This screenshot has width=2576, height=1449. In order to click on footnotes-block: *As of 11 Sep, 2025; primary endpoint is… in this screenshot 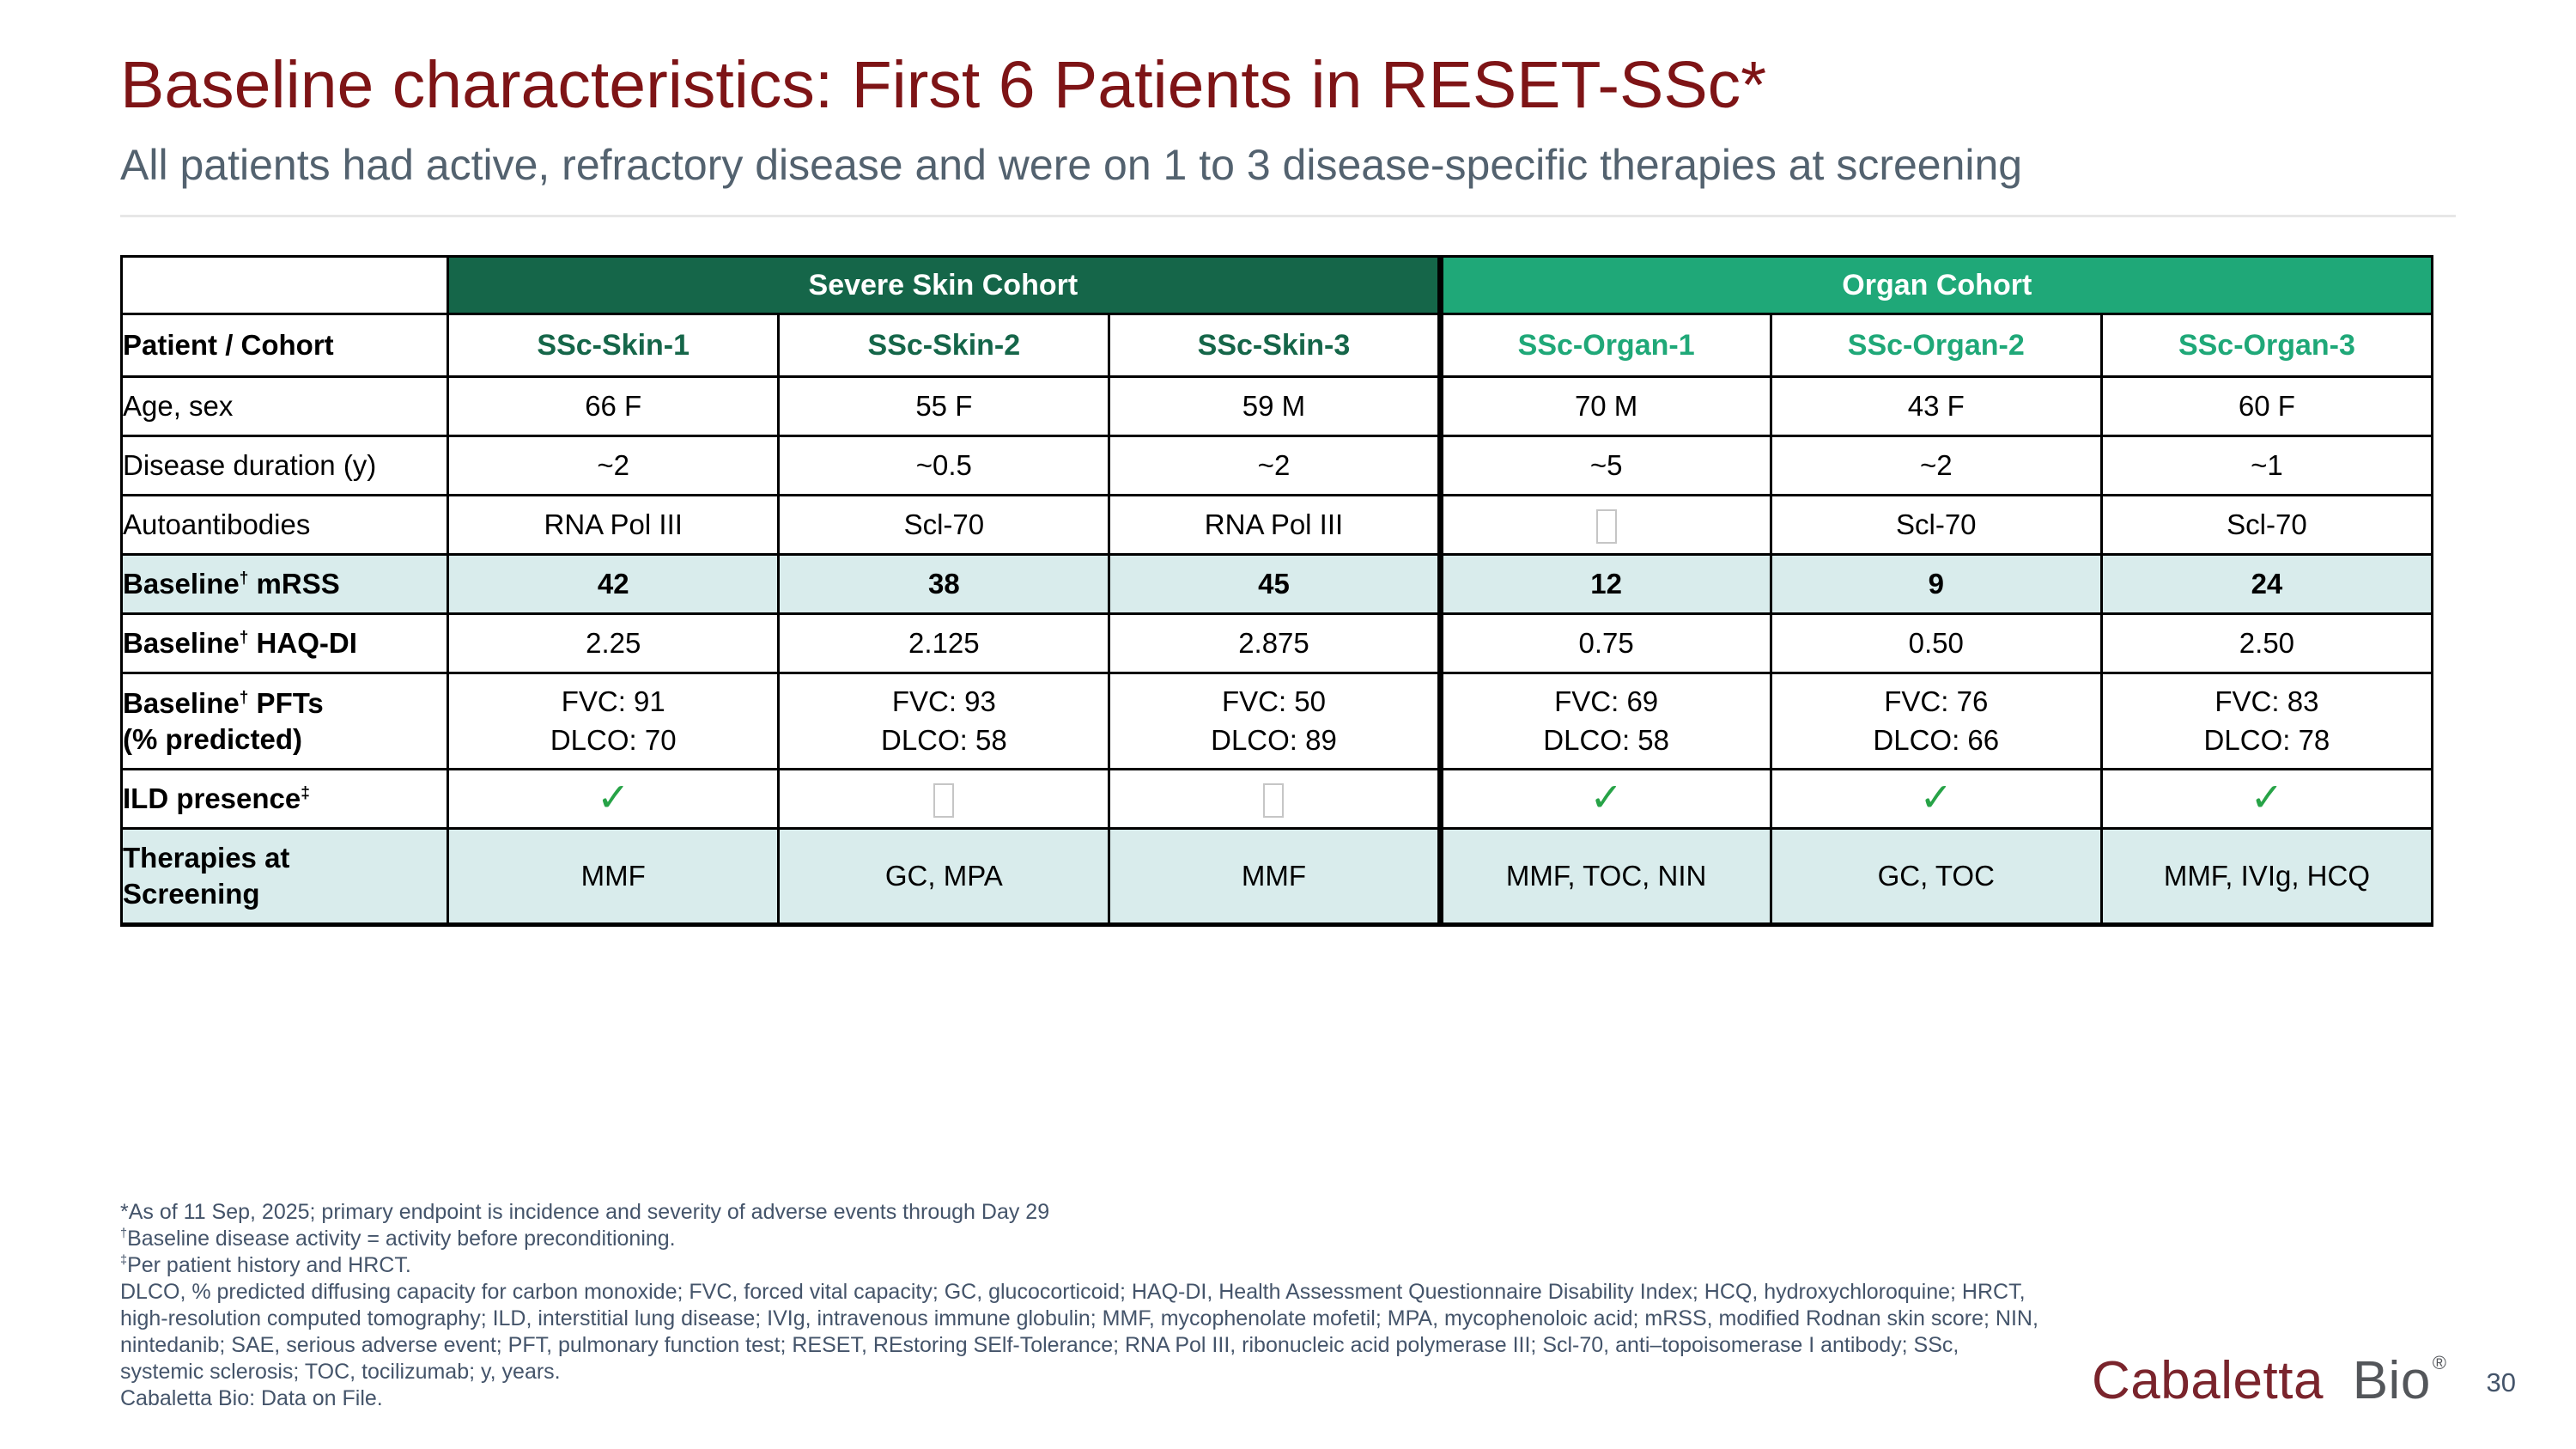, I will do `click(1163, 1305)`.